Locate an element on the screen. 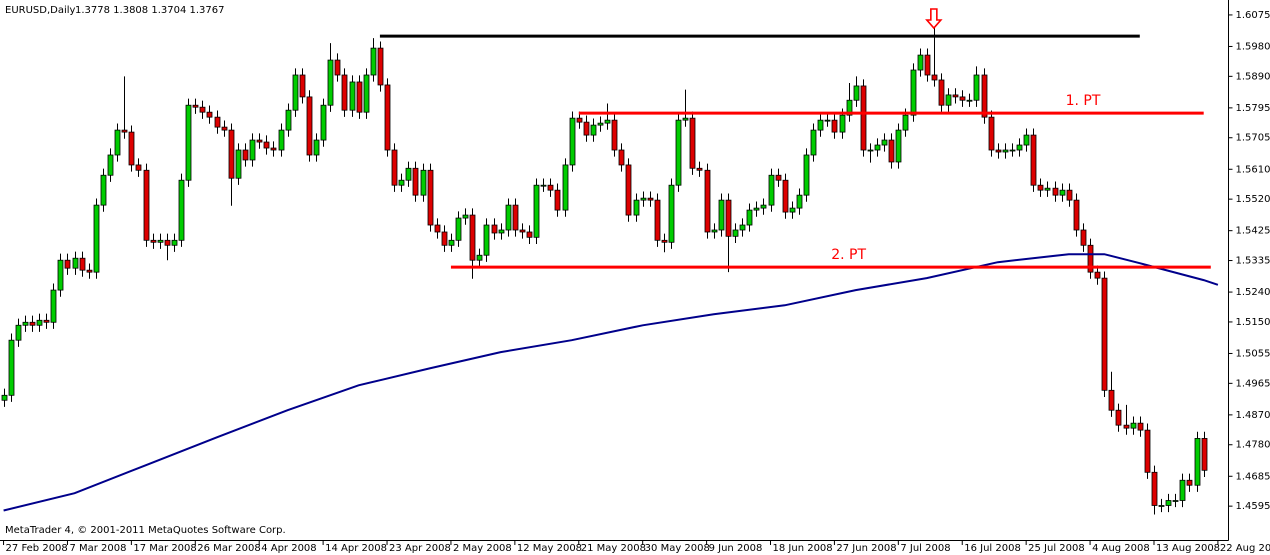 This screenshot has width=1270, height=555. x-tick-label: 27 Feb 2008 is located at coordinates (37, 548).